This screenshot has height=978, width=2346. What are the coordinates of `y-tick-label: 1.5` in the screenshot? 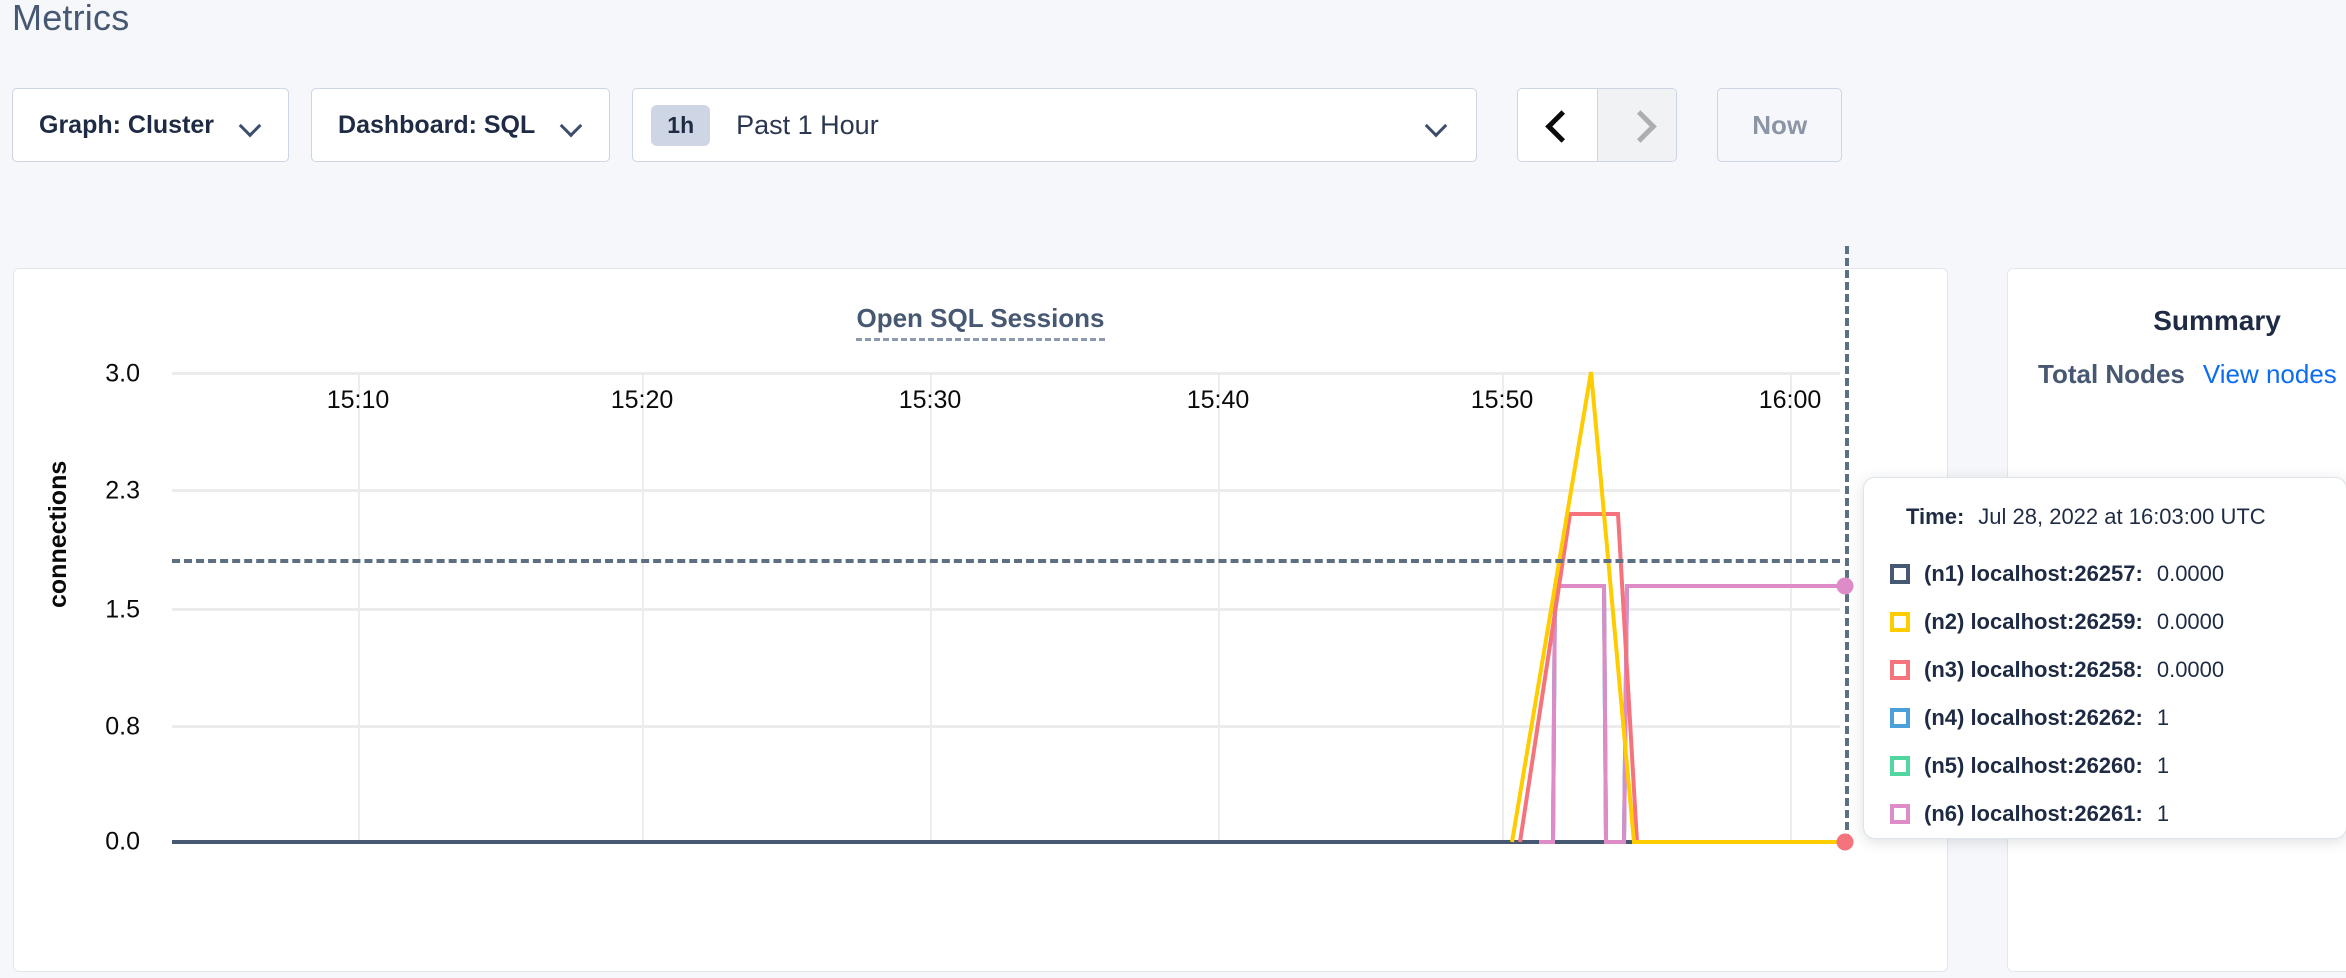 It's located at (122, 609).